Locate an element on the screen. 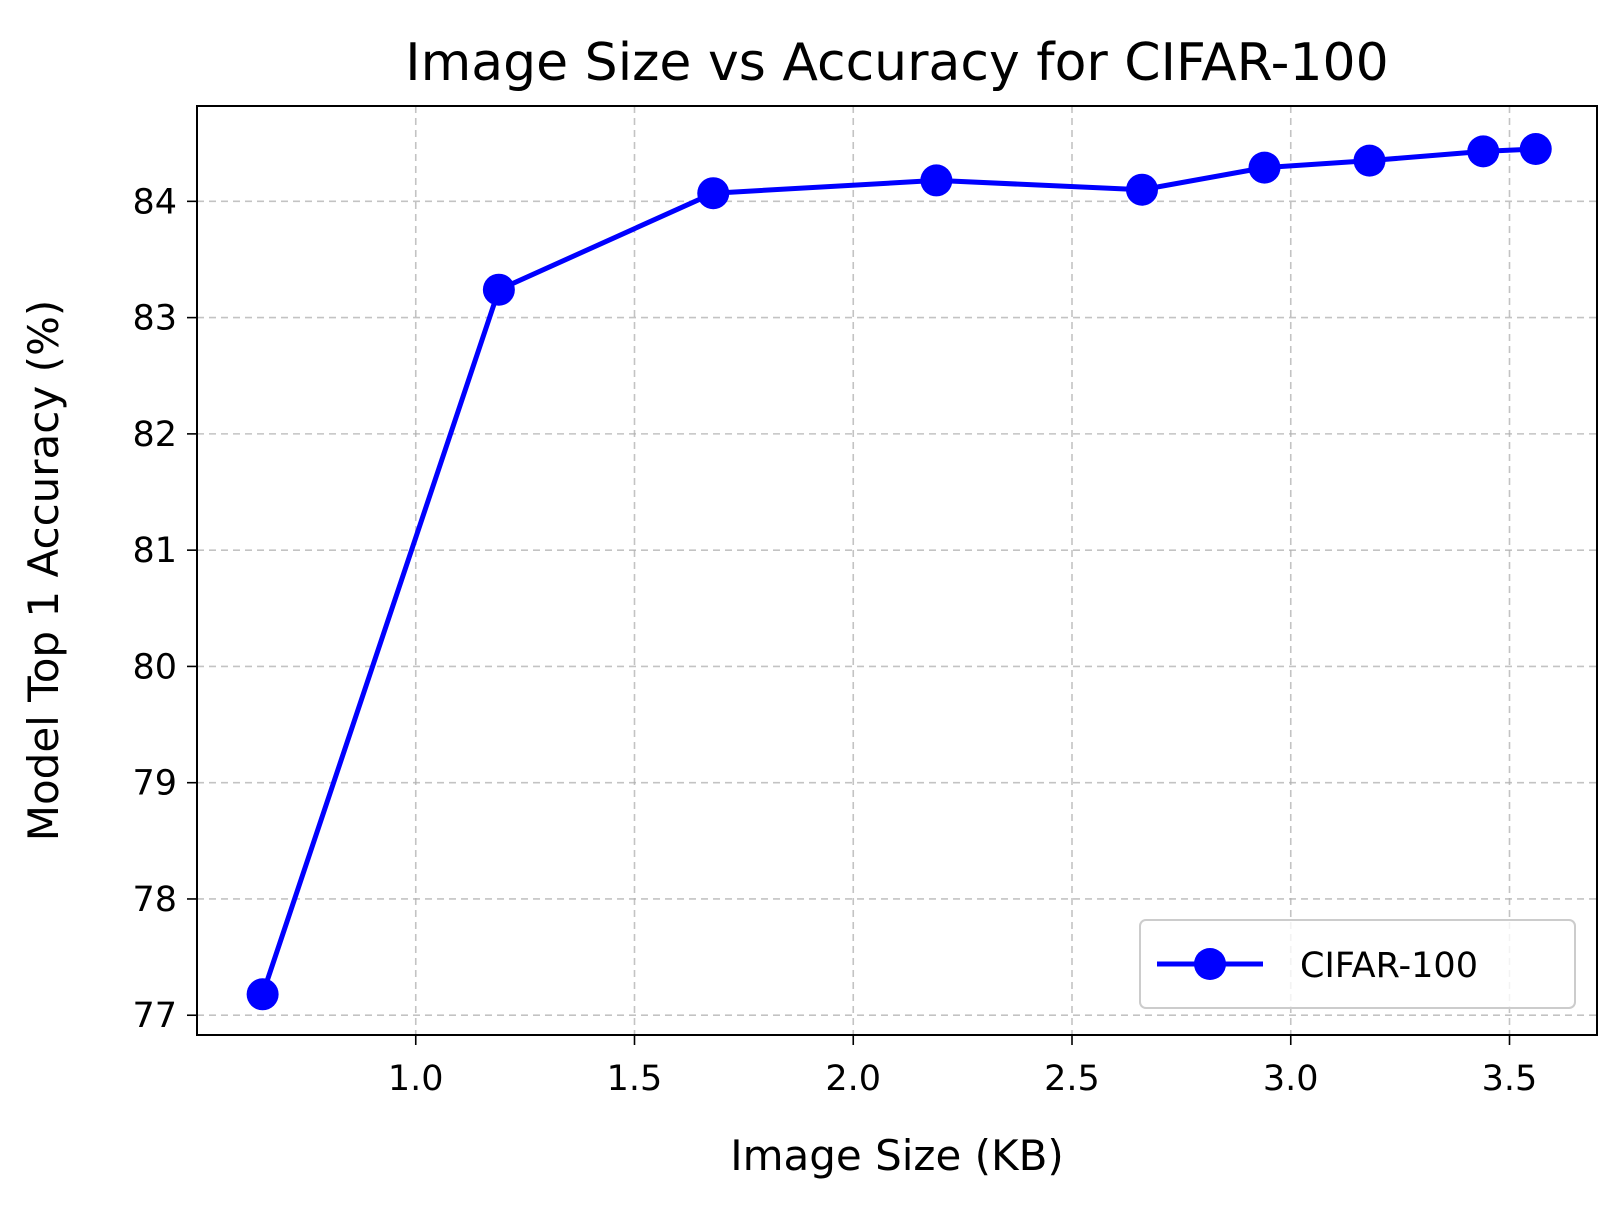  x-tick-label: 1.5 is located at coordinates (635, 1079).